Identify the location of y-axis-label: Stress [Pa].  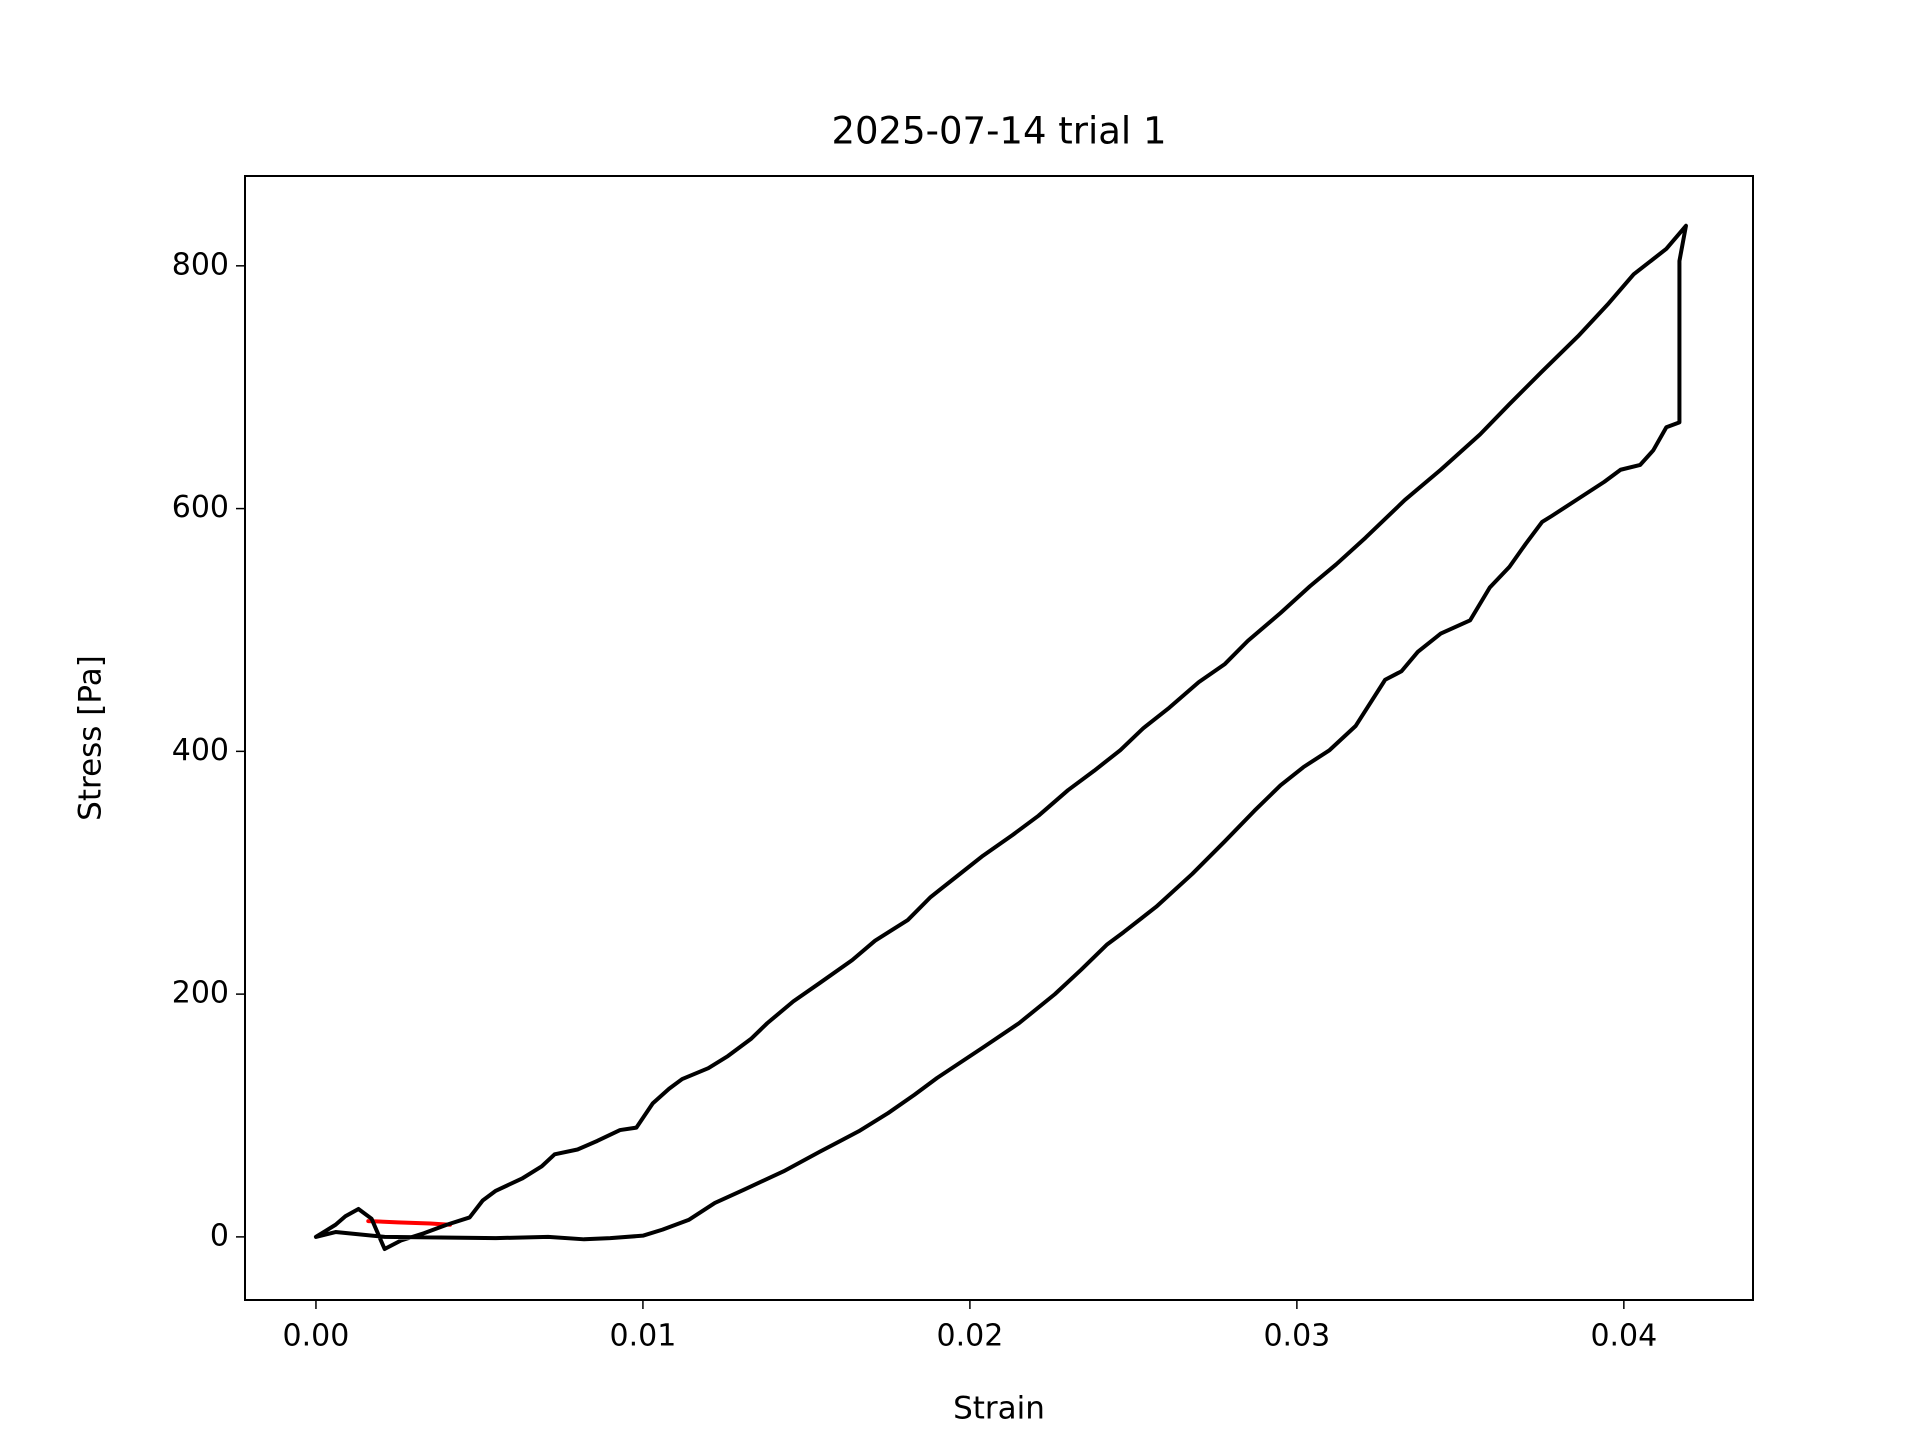
(91, 738).